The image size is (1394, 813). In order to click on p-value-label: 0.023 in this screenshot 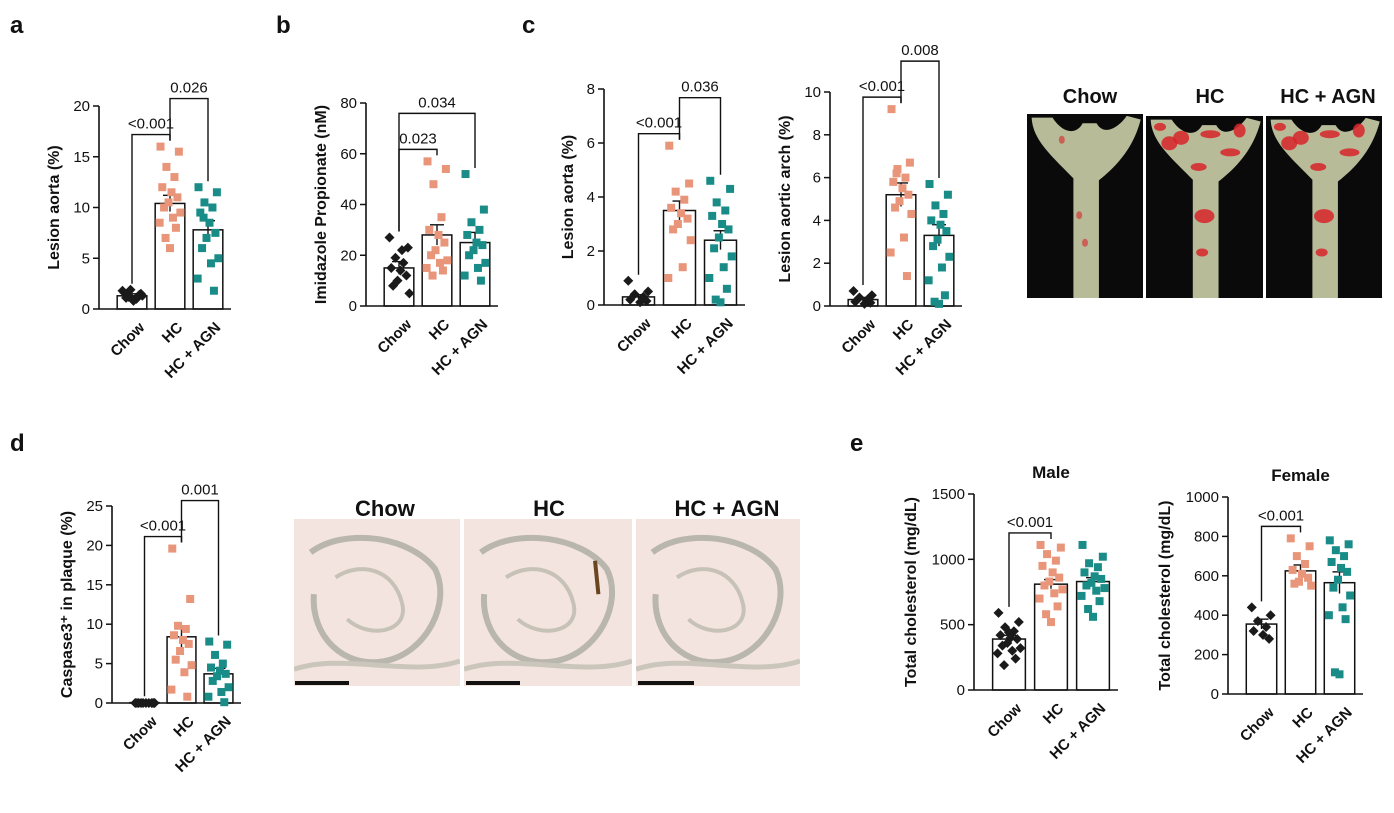, I will do `click(418, 138)`.